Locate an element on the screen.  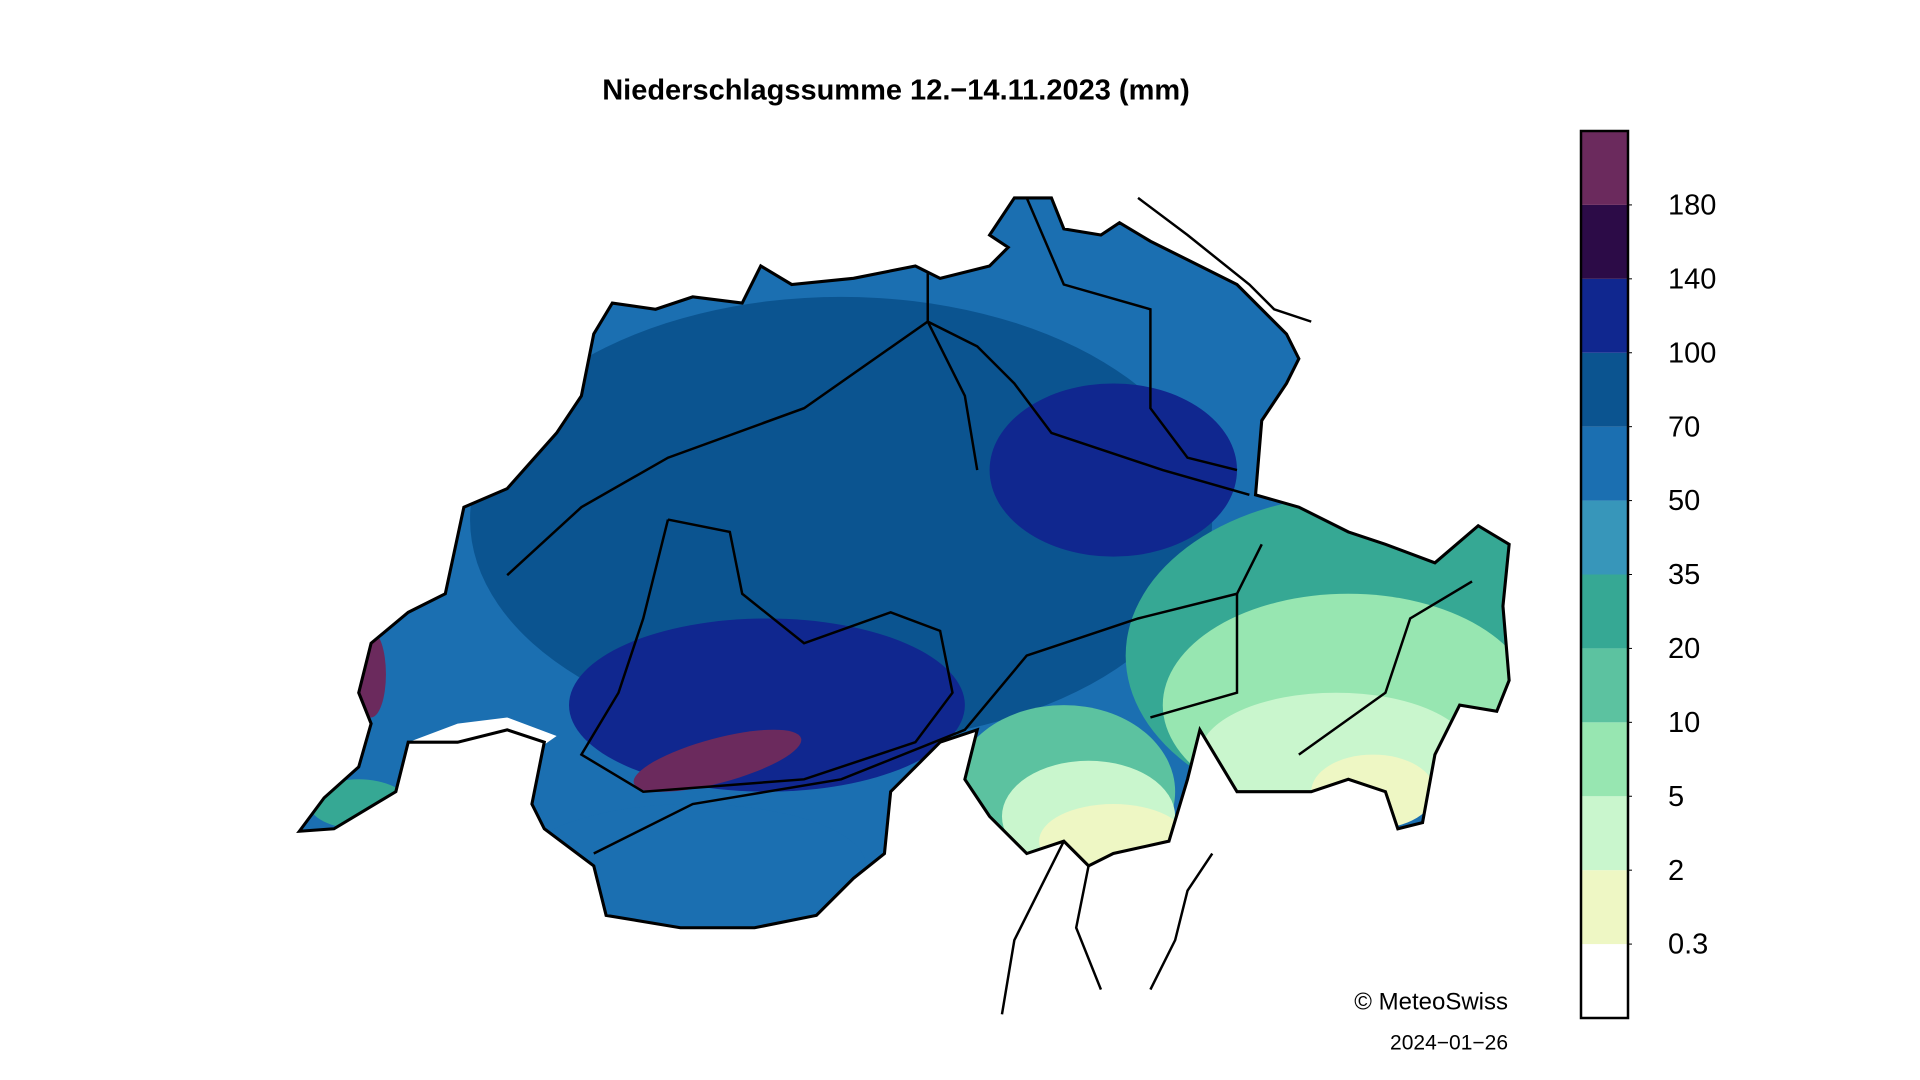
map-title: Niederschlagssumme 12.−14.11.2023 (mm) is located at coordinates (896, 91).